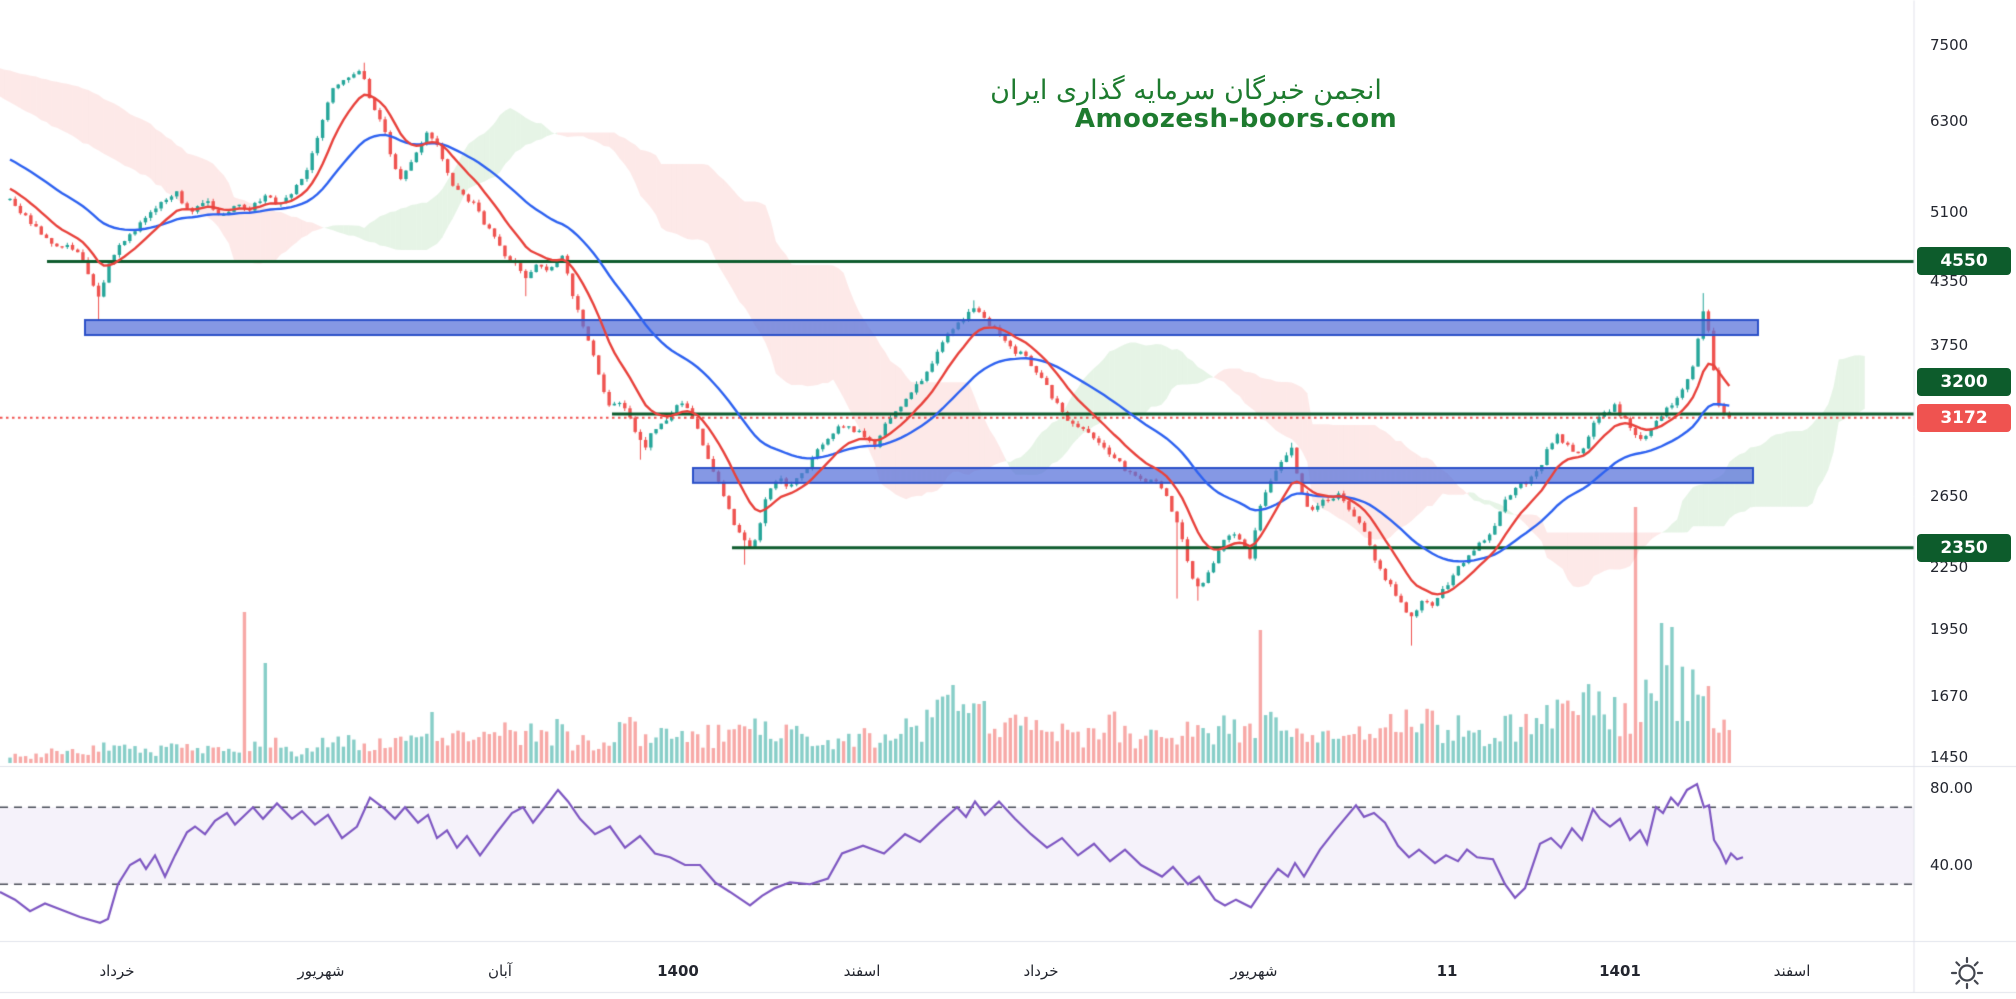 The image size is (2016, 999). What do you see at coordinates (500, 971) in the screenshot?
I see `time-axis-label: آبان` at bounding box center [500, 971].